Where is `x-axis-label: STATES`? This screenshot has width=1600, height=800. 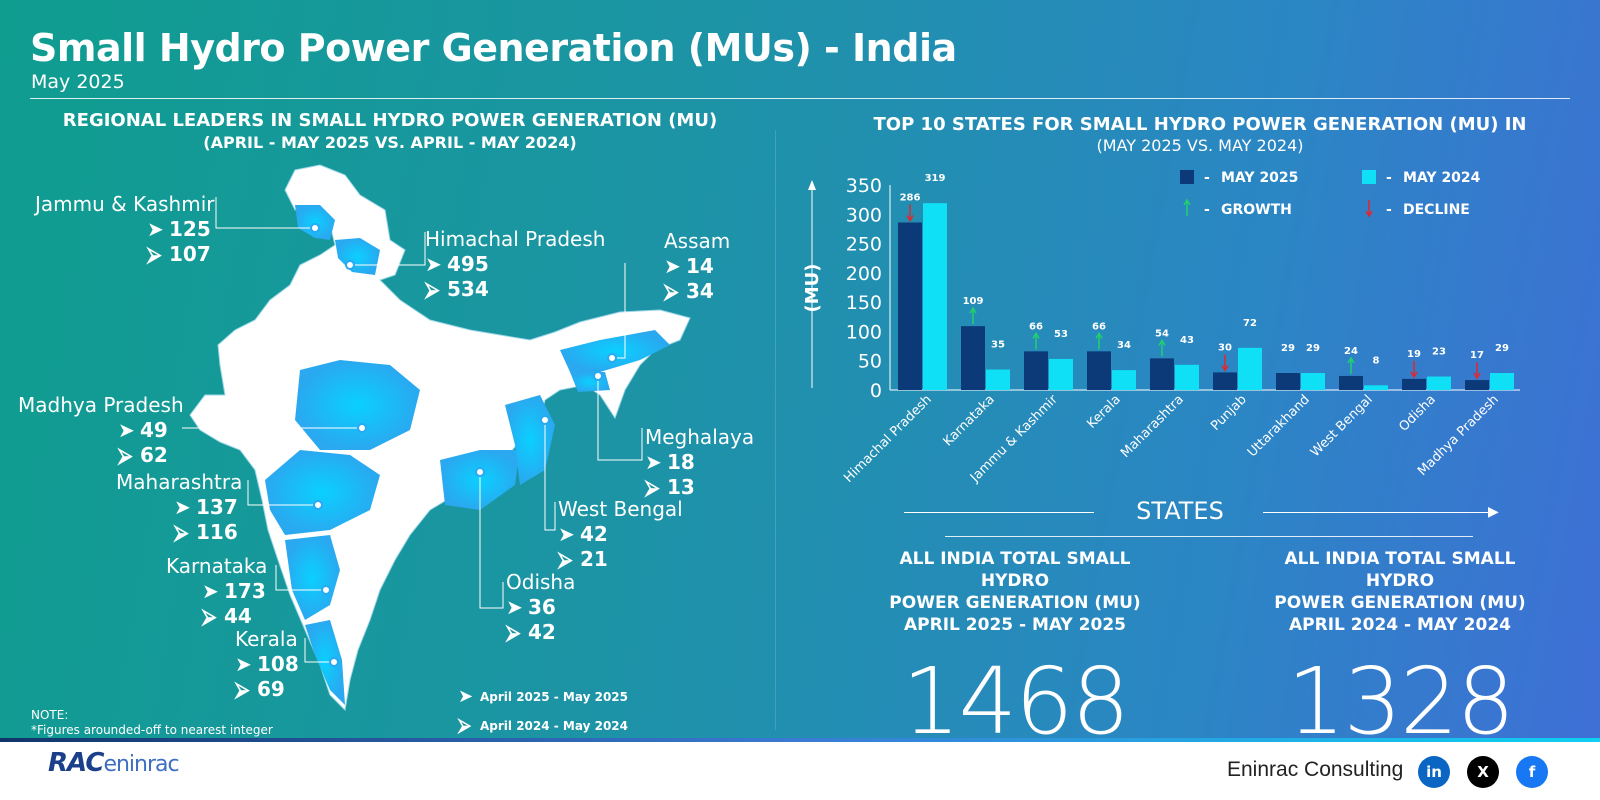
x-axis-label: STATES is located at coordinates (1180, 511).